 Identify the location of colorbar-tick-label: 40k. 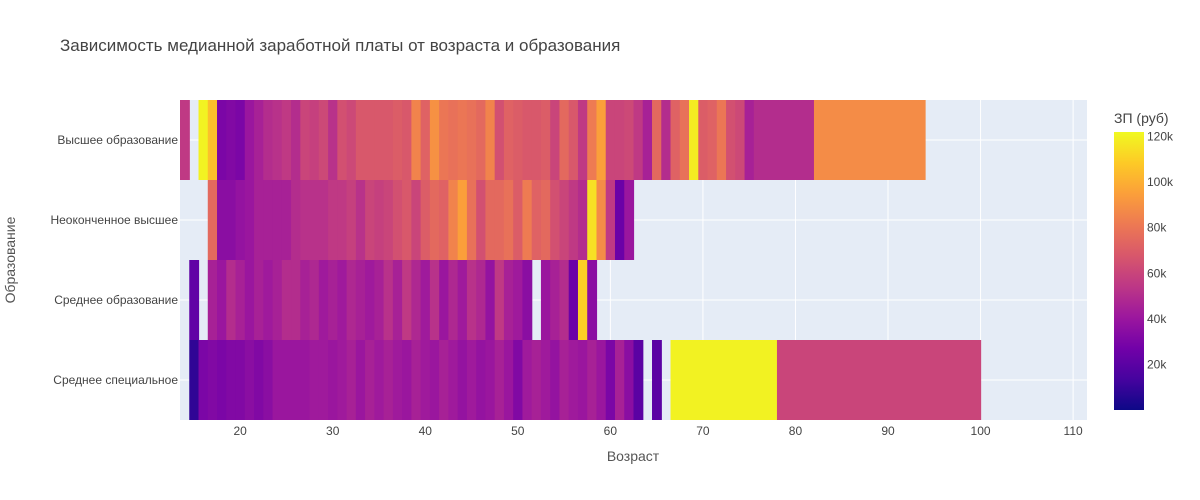
(1157, 319).